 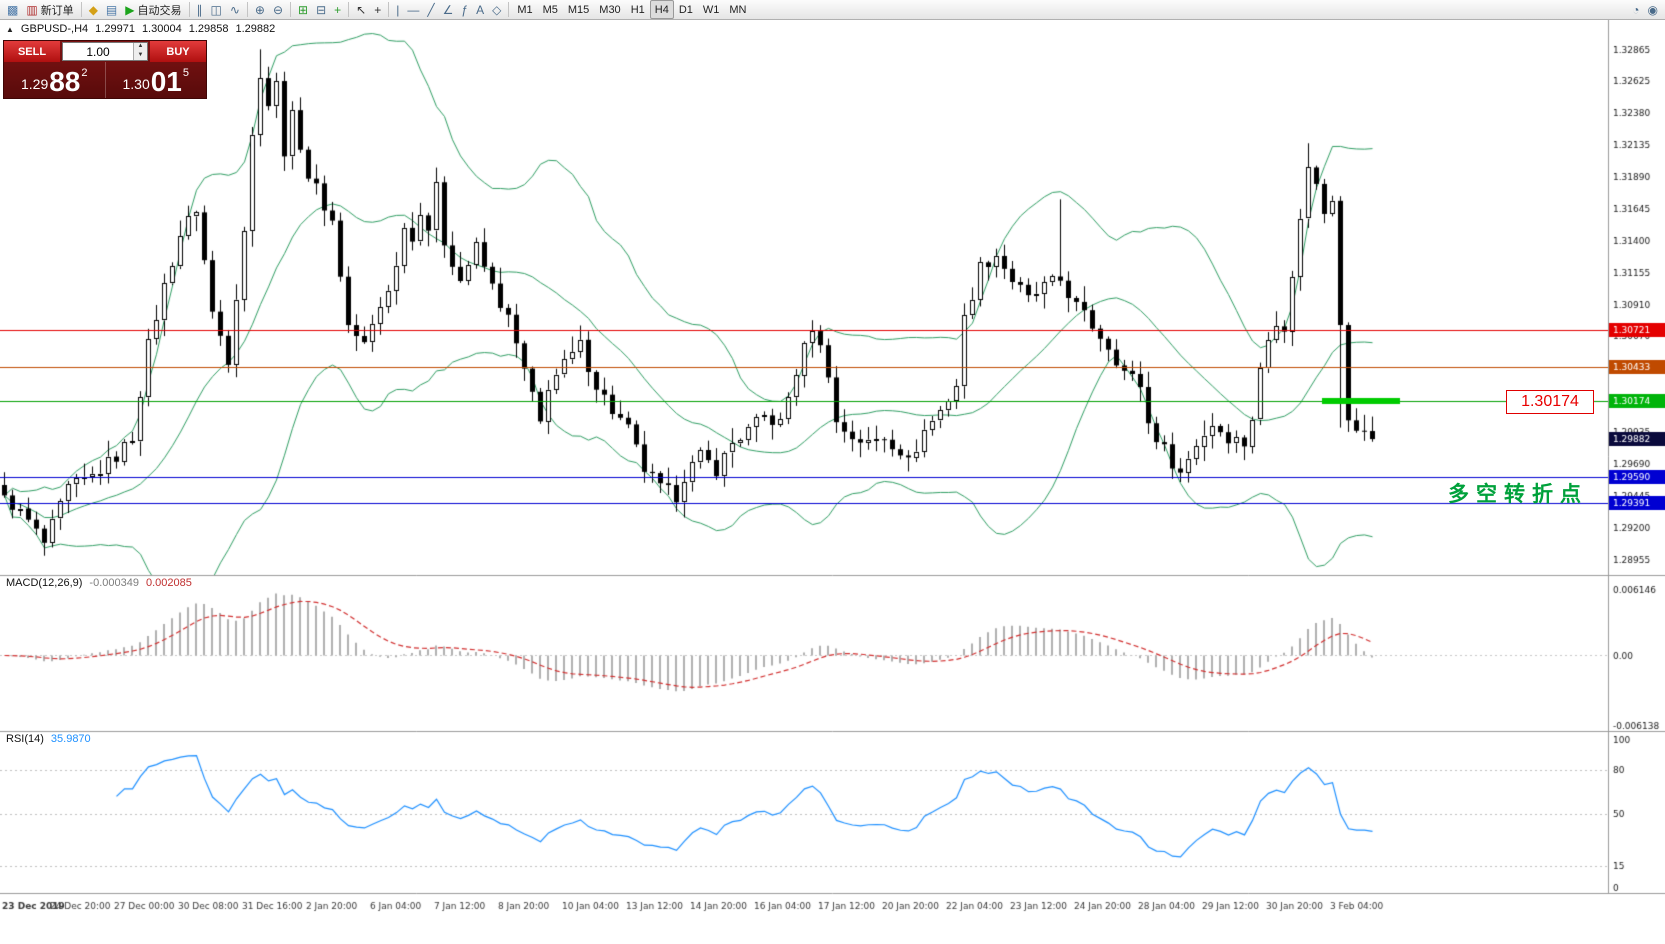 I want to click on horizontal-line-icon: —, so click(x=413, y=9).